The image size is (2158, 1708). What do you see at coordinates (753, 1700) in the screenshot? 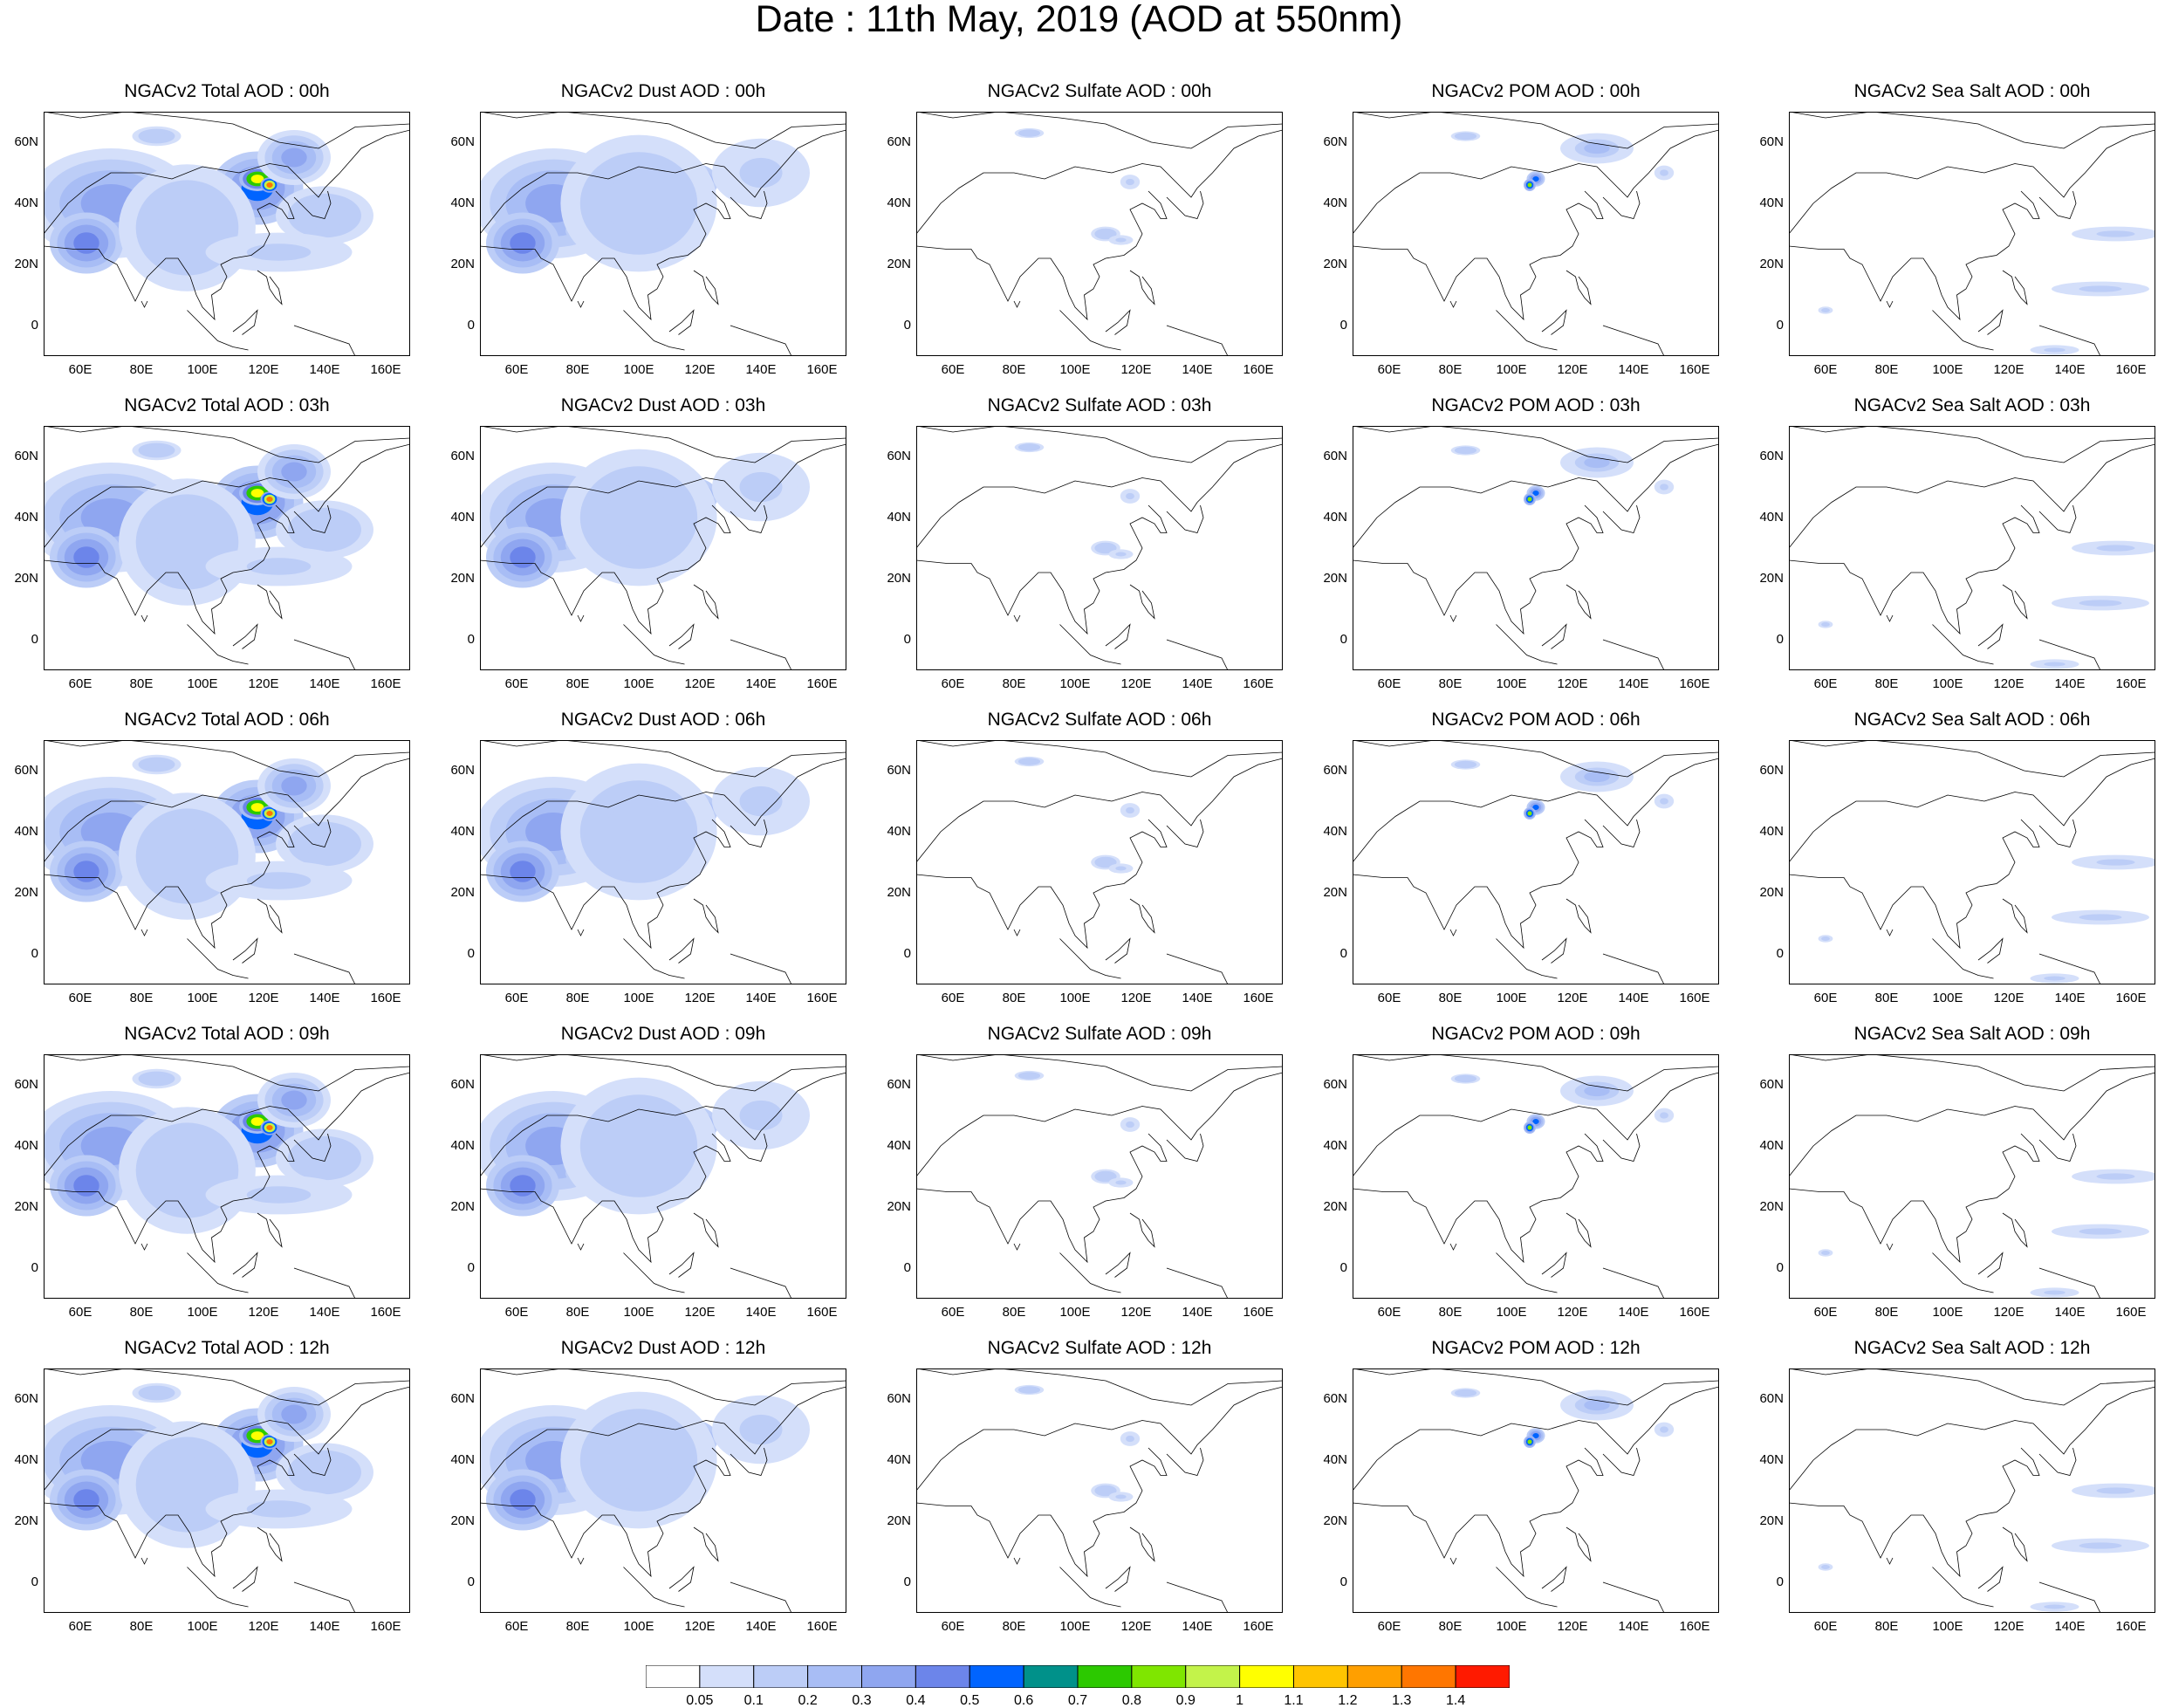
I see `colorbar-label: 0.1` at bounding box center [753, 1700].